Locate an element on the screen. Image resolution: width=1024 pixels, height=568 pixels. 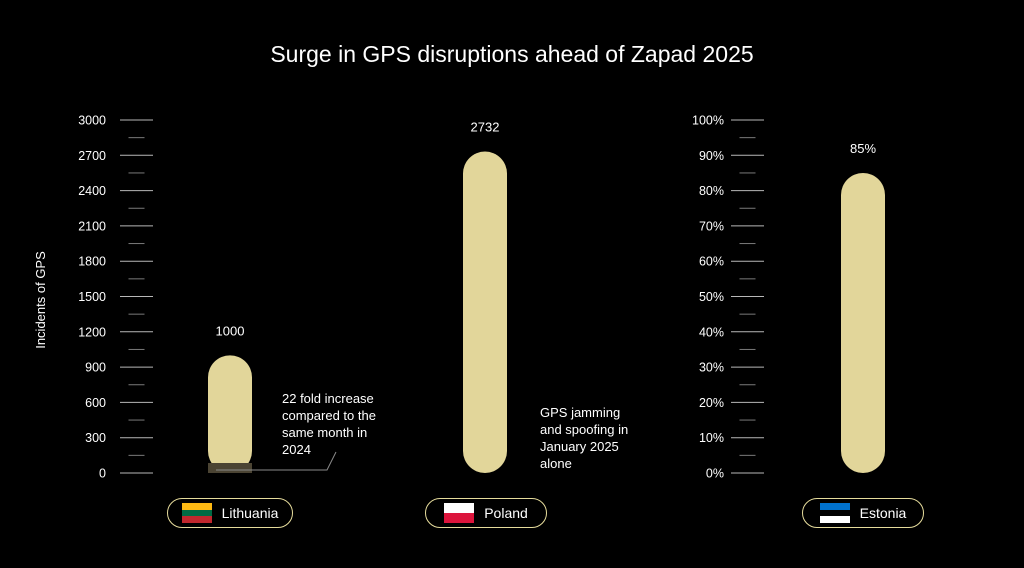
right-axis-tick-label: 60% is located at coordinates (711, 262).